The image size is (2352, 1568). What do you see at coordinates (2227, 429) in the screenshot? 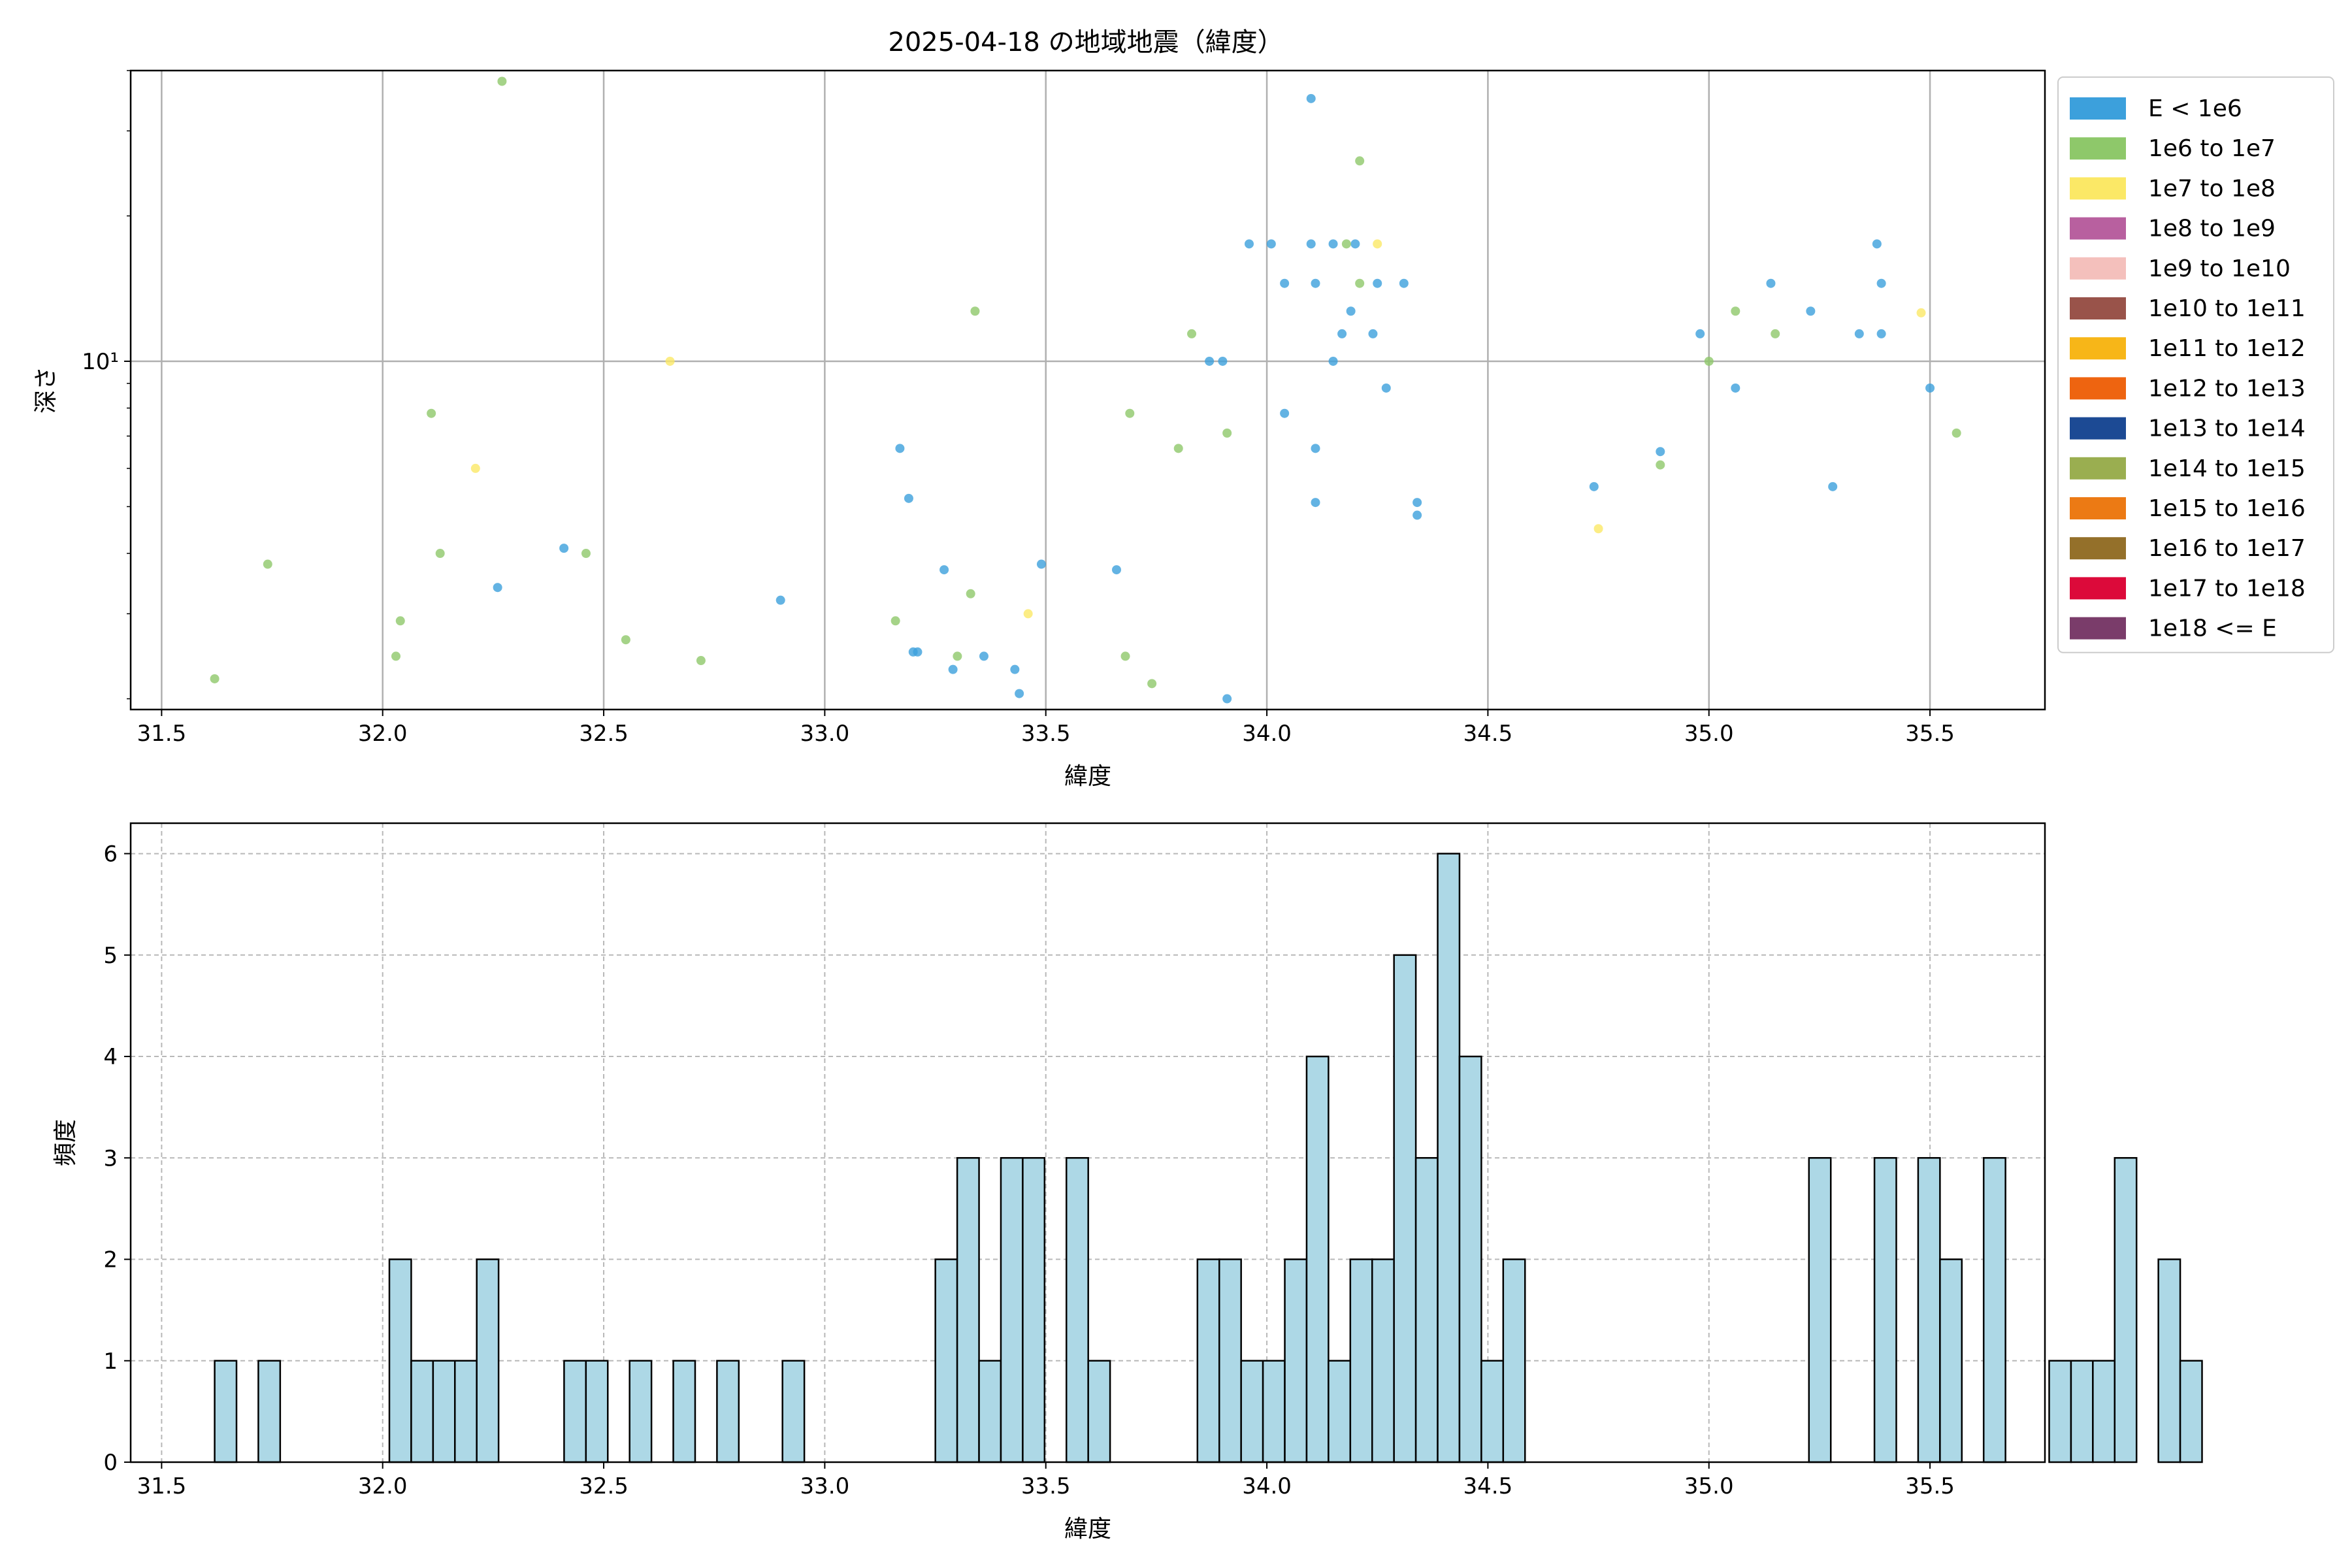
I see `legend-label: 1e13 to 1e14` at bounding box center [2227, 429].